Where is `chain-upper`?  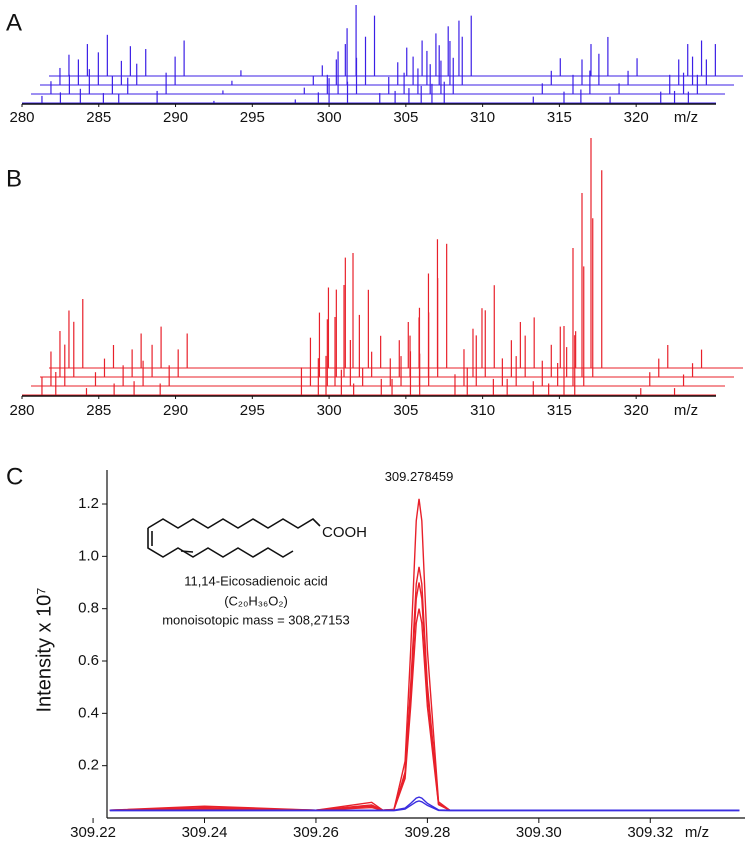 chain-upper is located at coordinates (234, 523).